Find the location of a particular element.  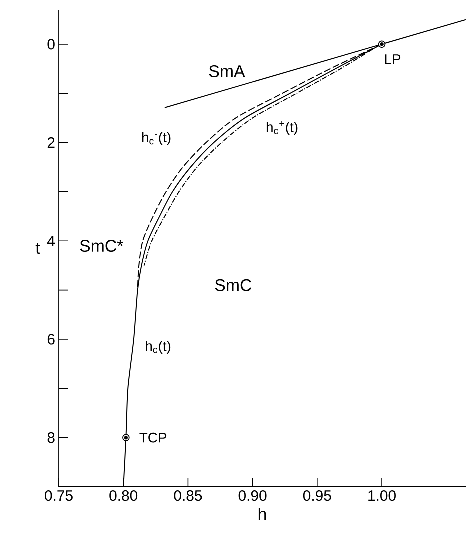

annotation: SmA is located at coordinates (227, 71).